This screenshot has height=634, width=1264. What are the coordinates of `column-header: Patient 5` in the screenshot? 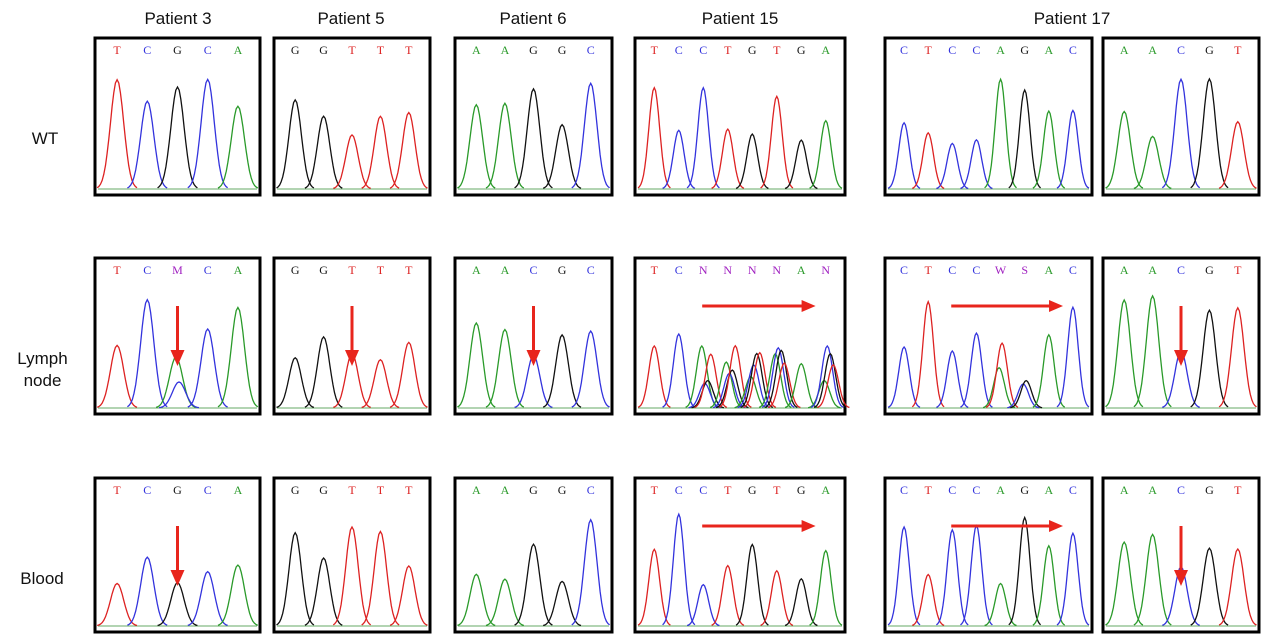 It's located at (350, 18).